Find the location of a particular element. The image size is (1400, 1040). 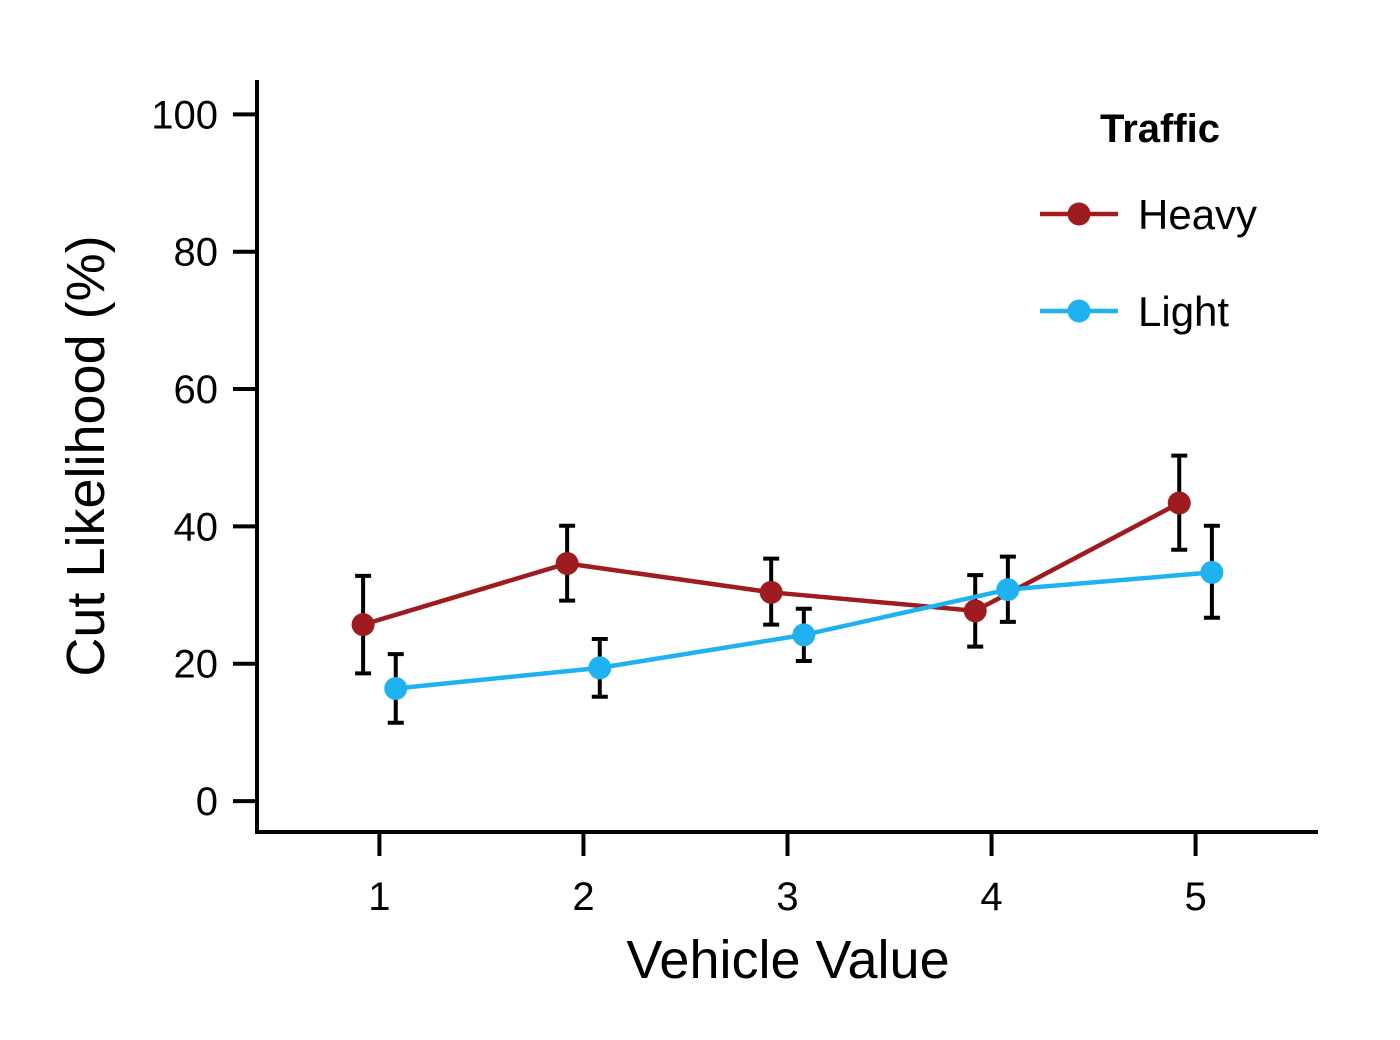

legend: Traffic Heavy Light is located at coordinates (1148, 221).